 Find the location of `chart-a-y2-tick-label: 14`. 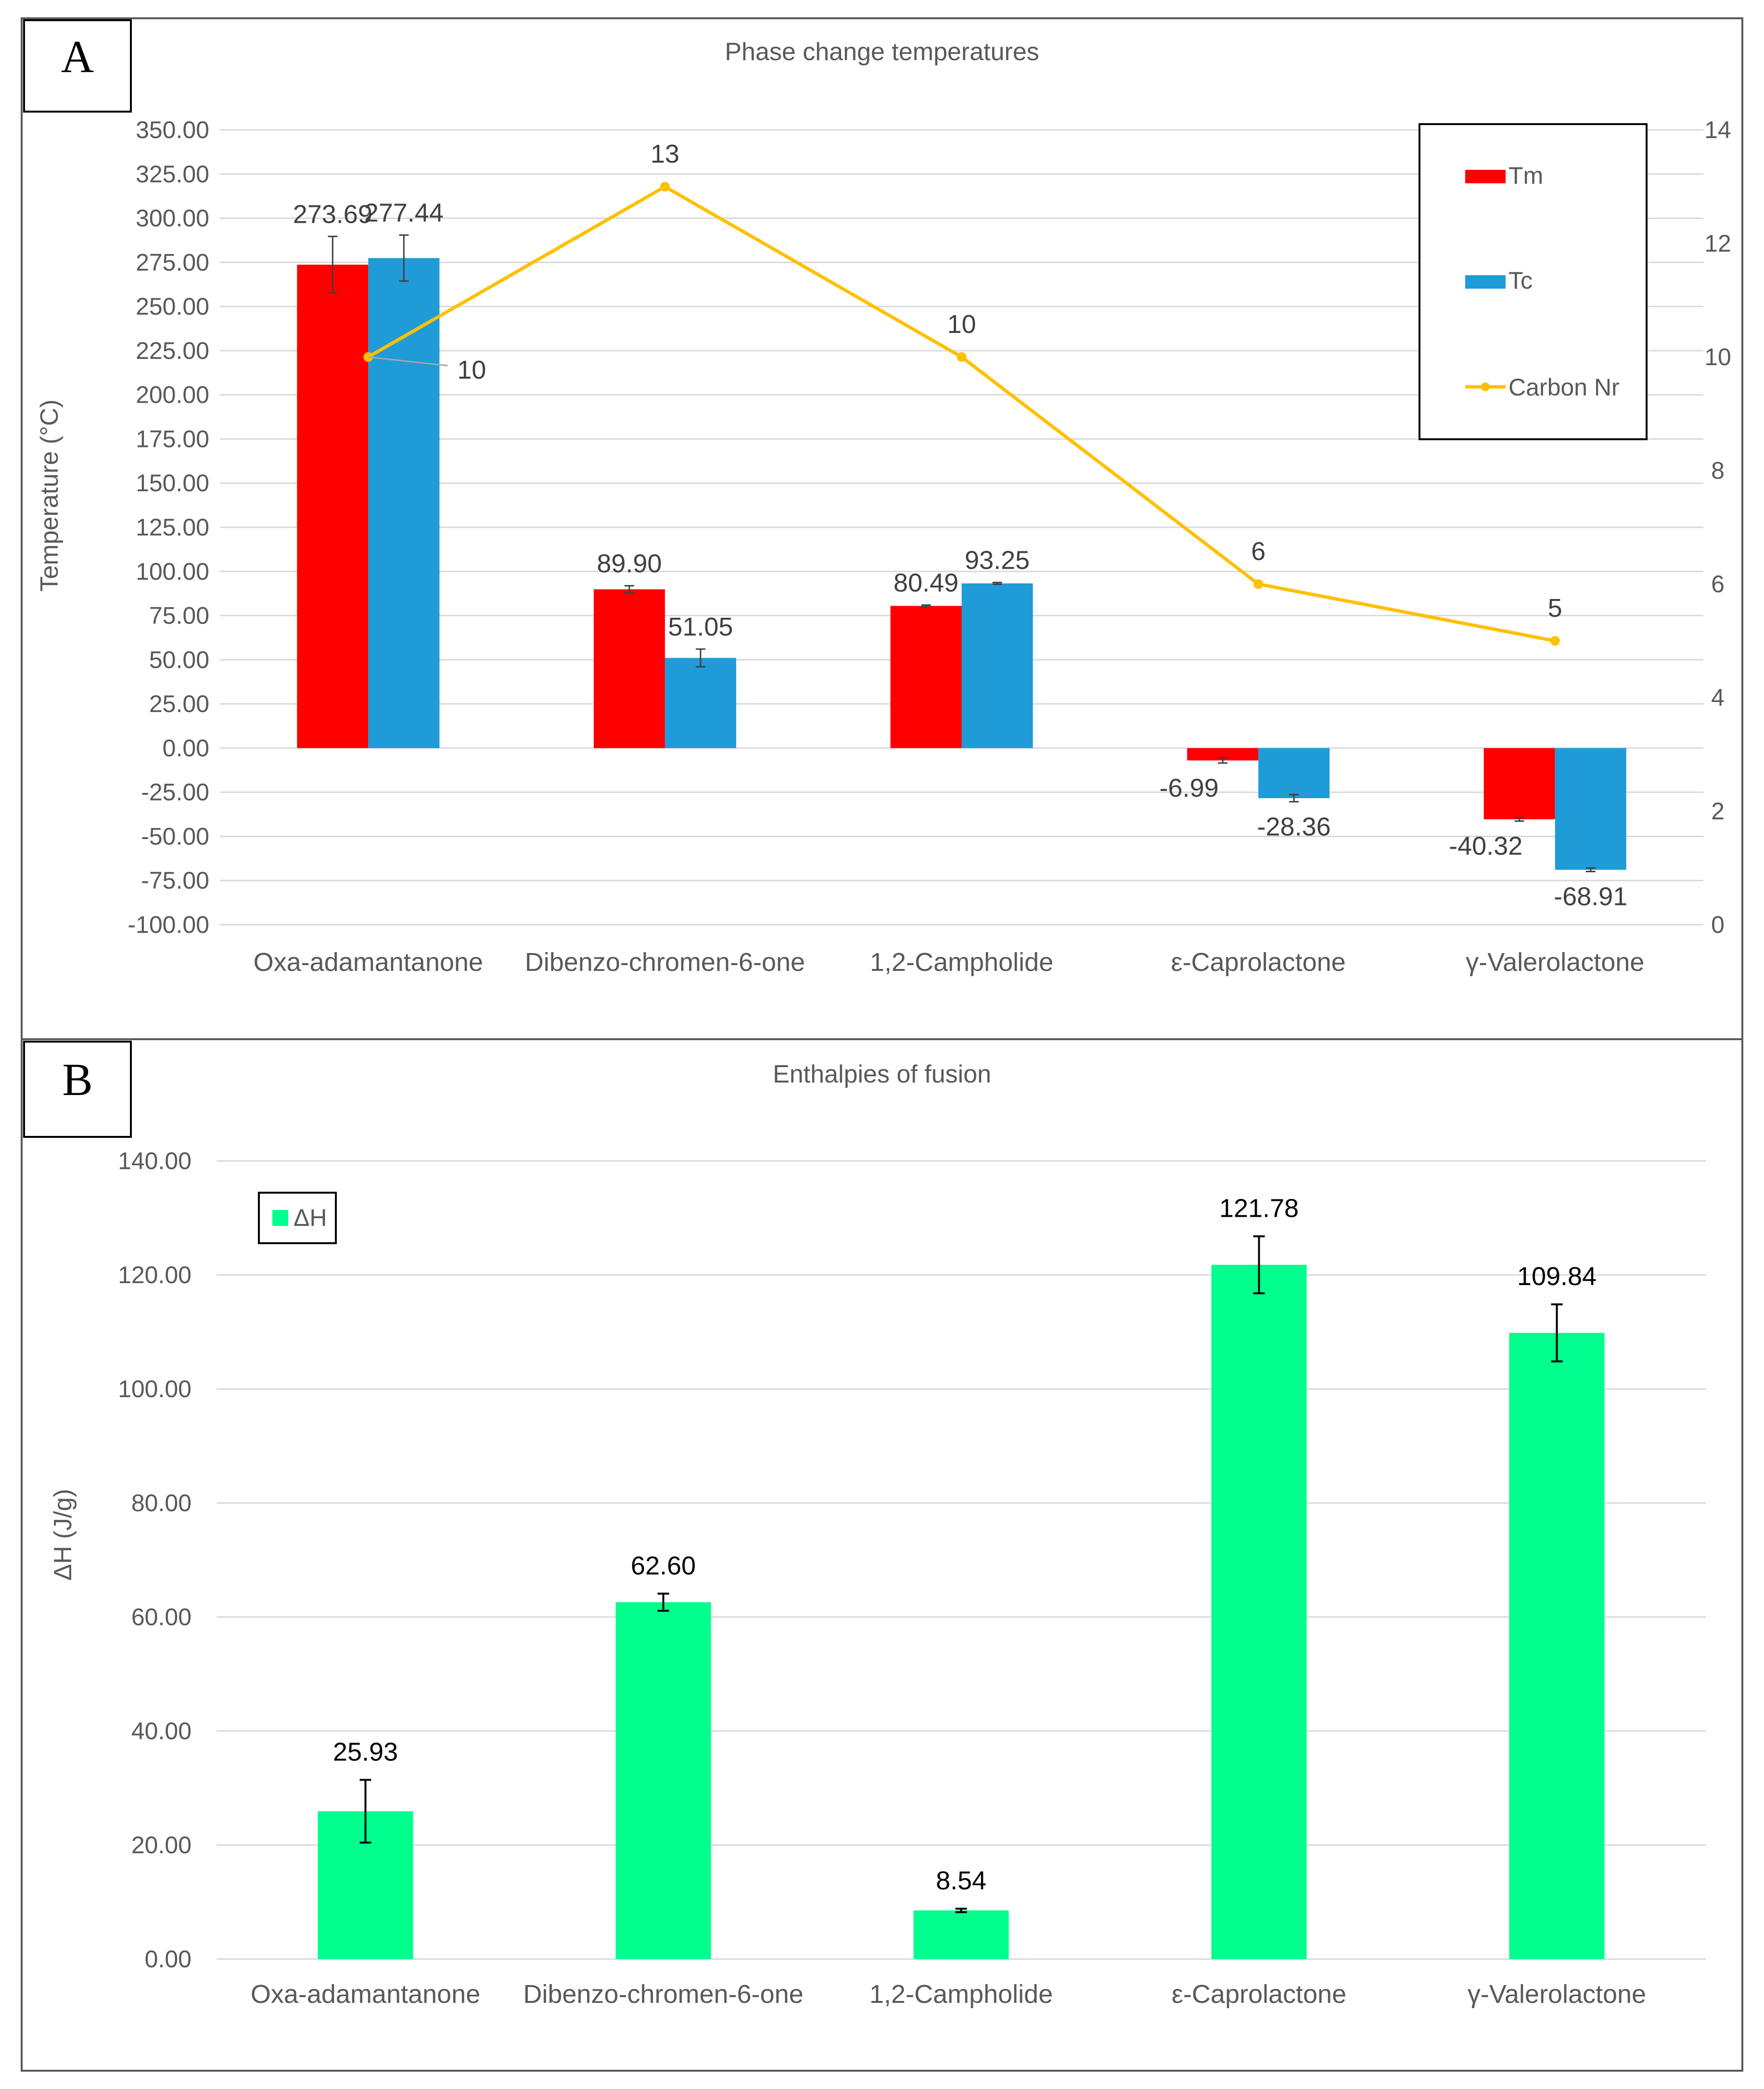

chart-a-y2-tick-label: 14 is located at coordinates (1717, 130).